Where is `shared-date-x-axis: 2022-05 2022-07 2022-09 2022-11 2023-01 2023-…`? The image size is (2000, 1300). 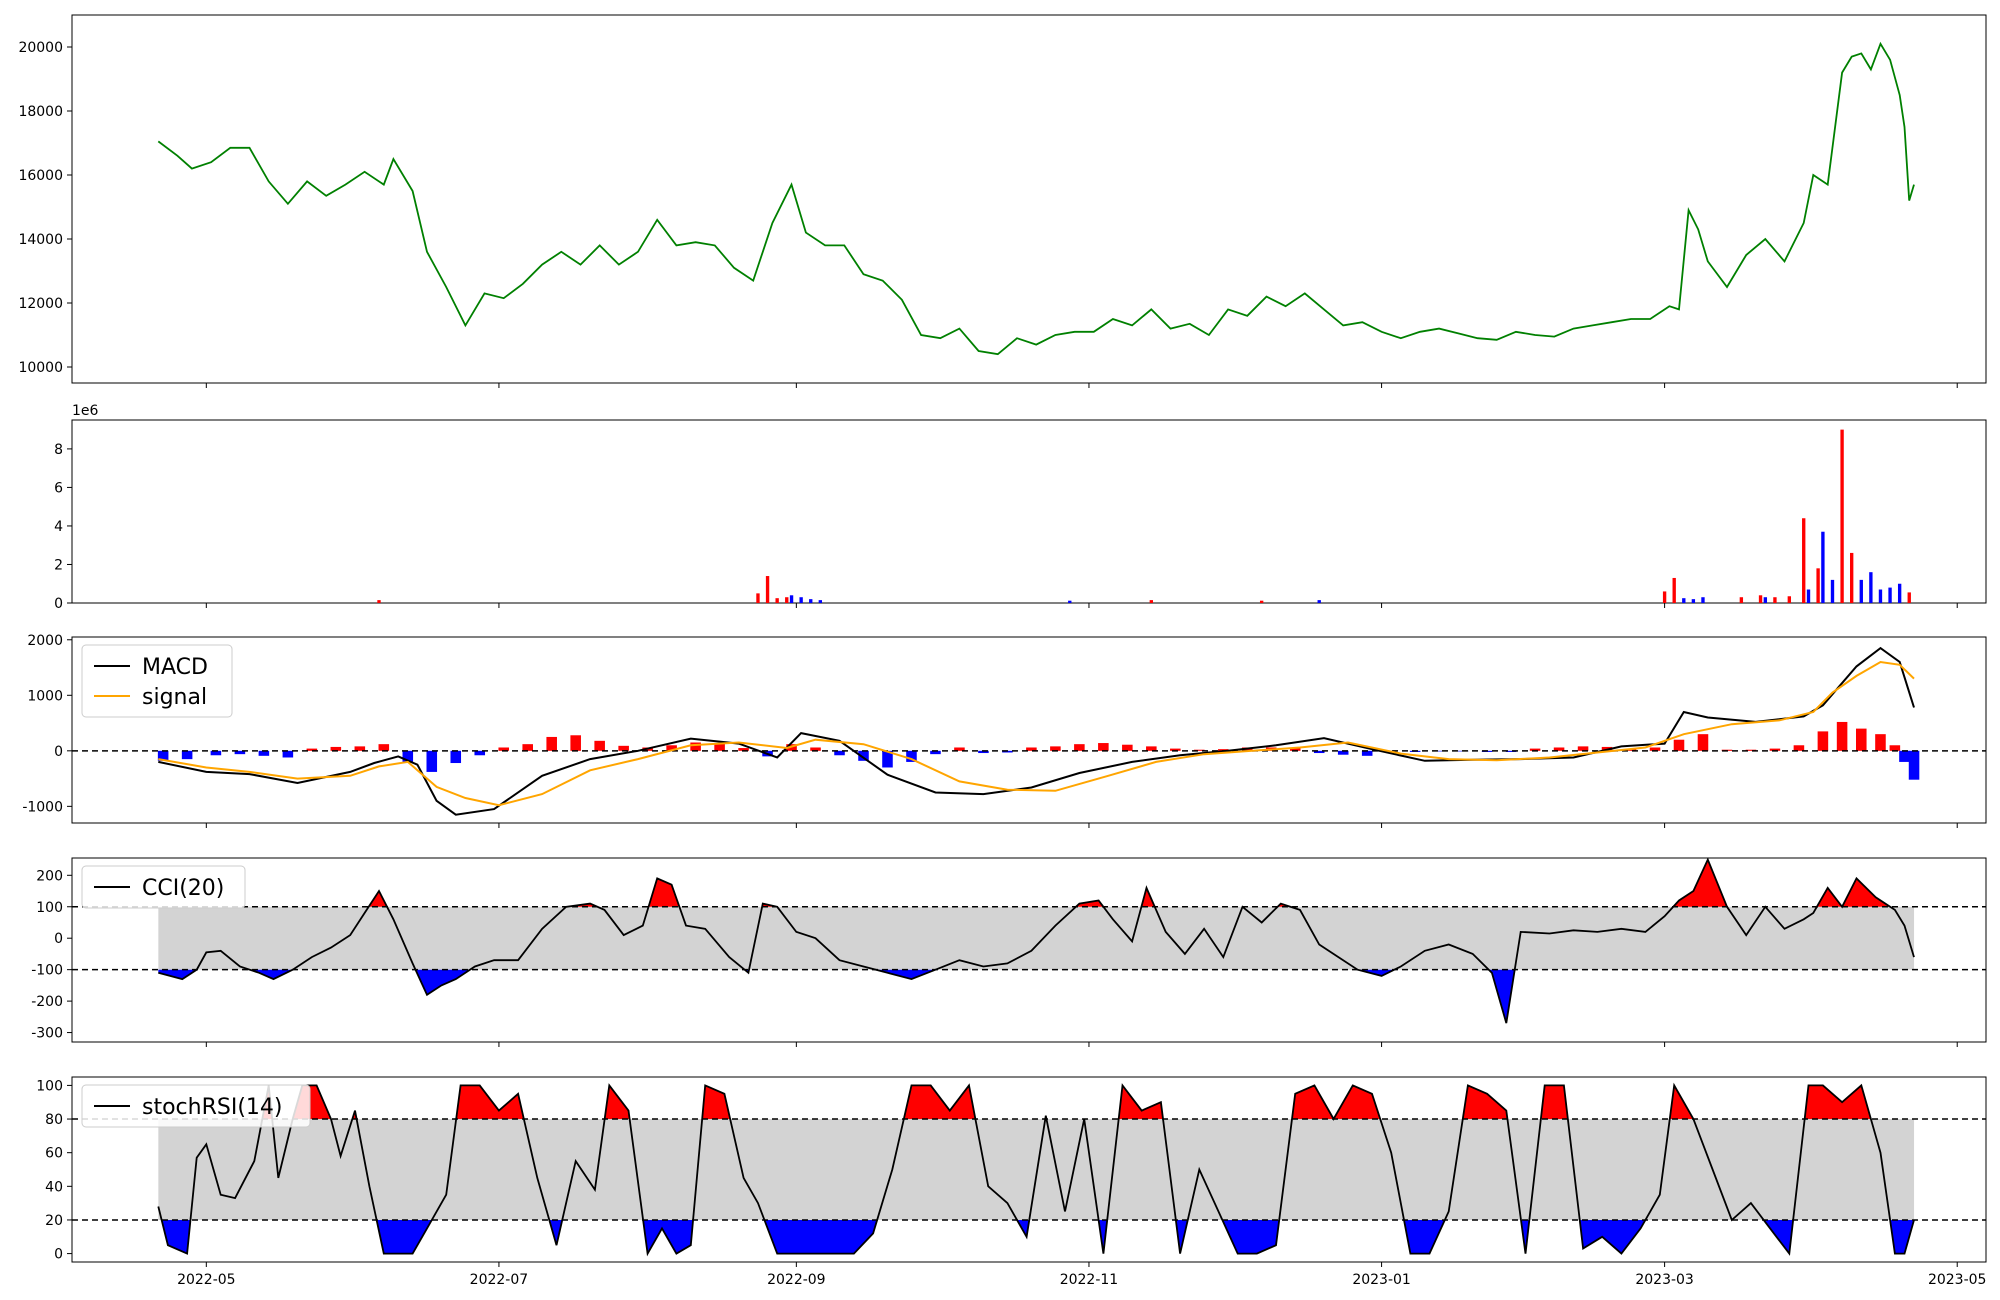 shared-date-x-axis: 2022-05 2022-07 2022-09 2022-11 2023-01 2023-… is located at coordinates (1081, 1280).